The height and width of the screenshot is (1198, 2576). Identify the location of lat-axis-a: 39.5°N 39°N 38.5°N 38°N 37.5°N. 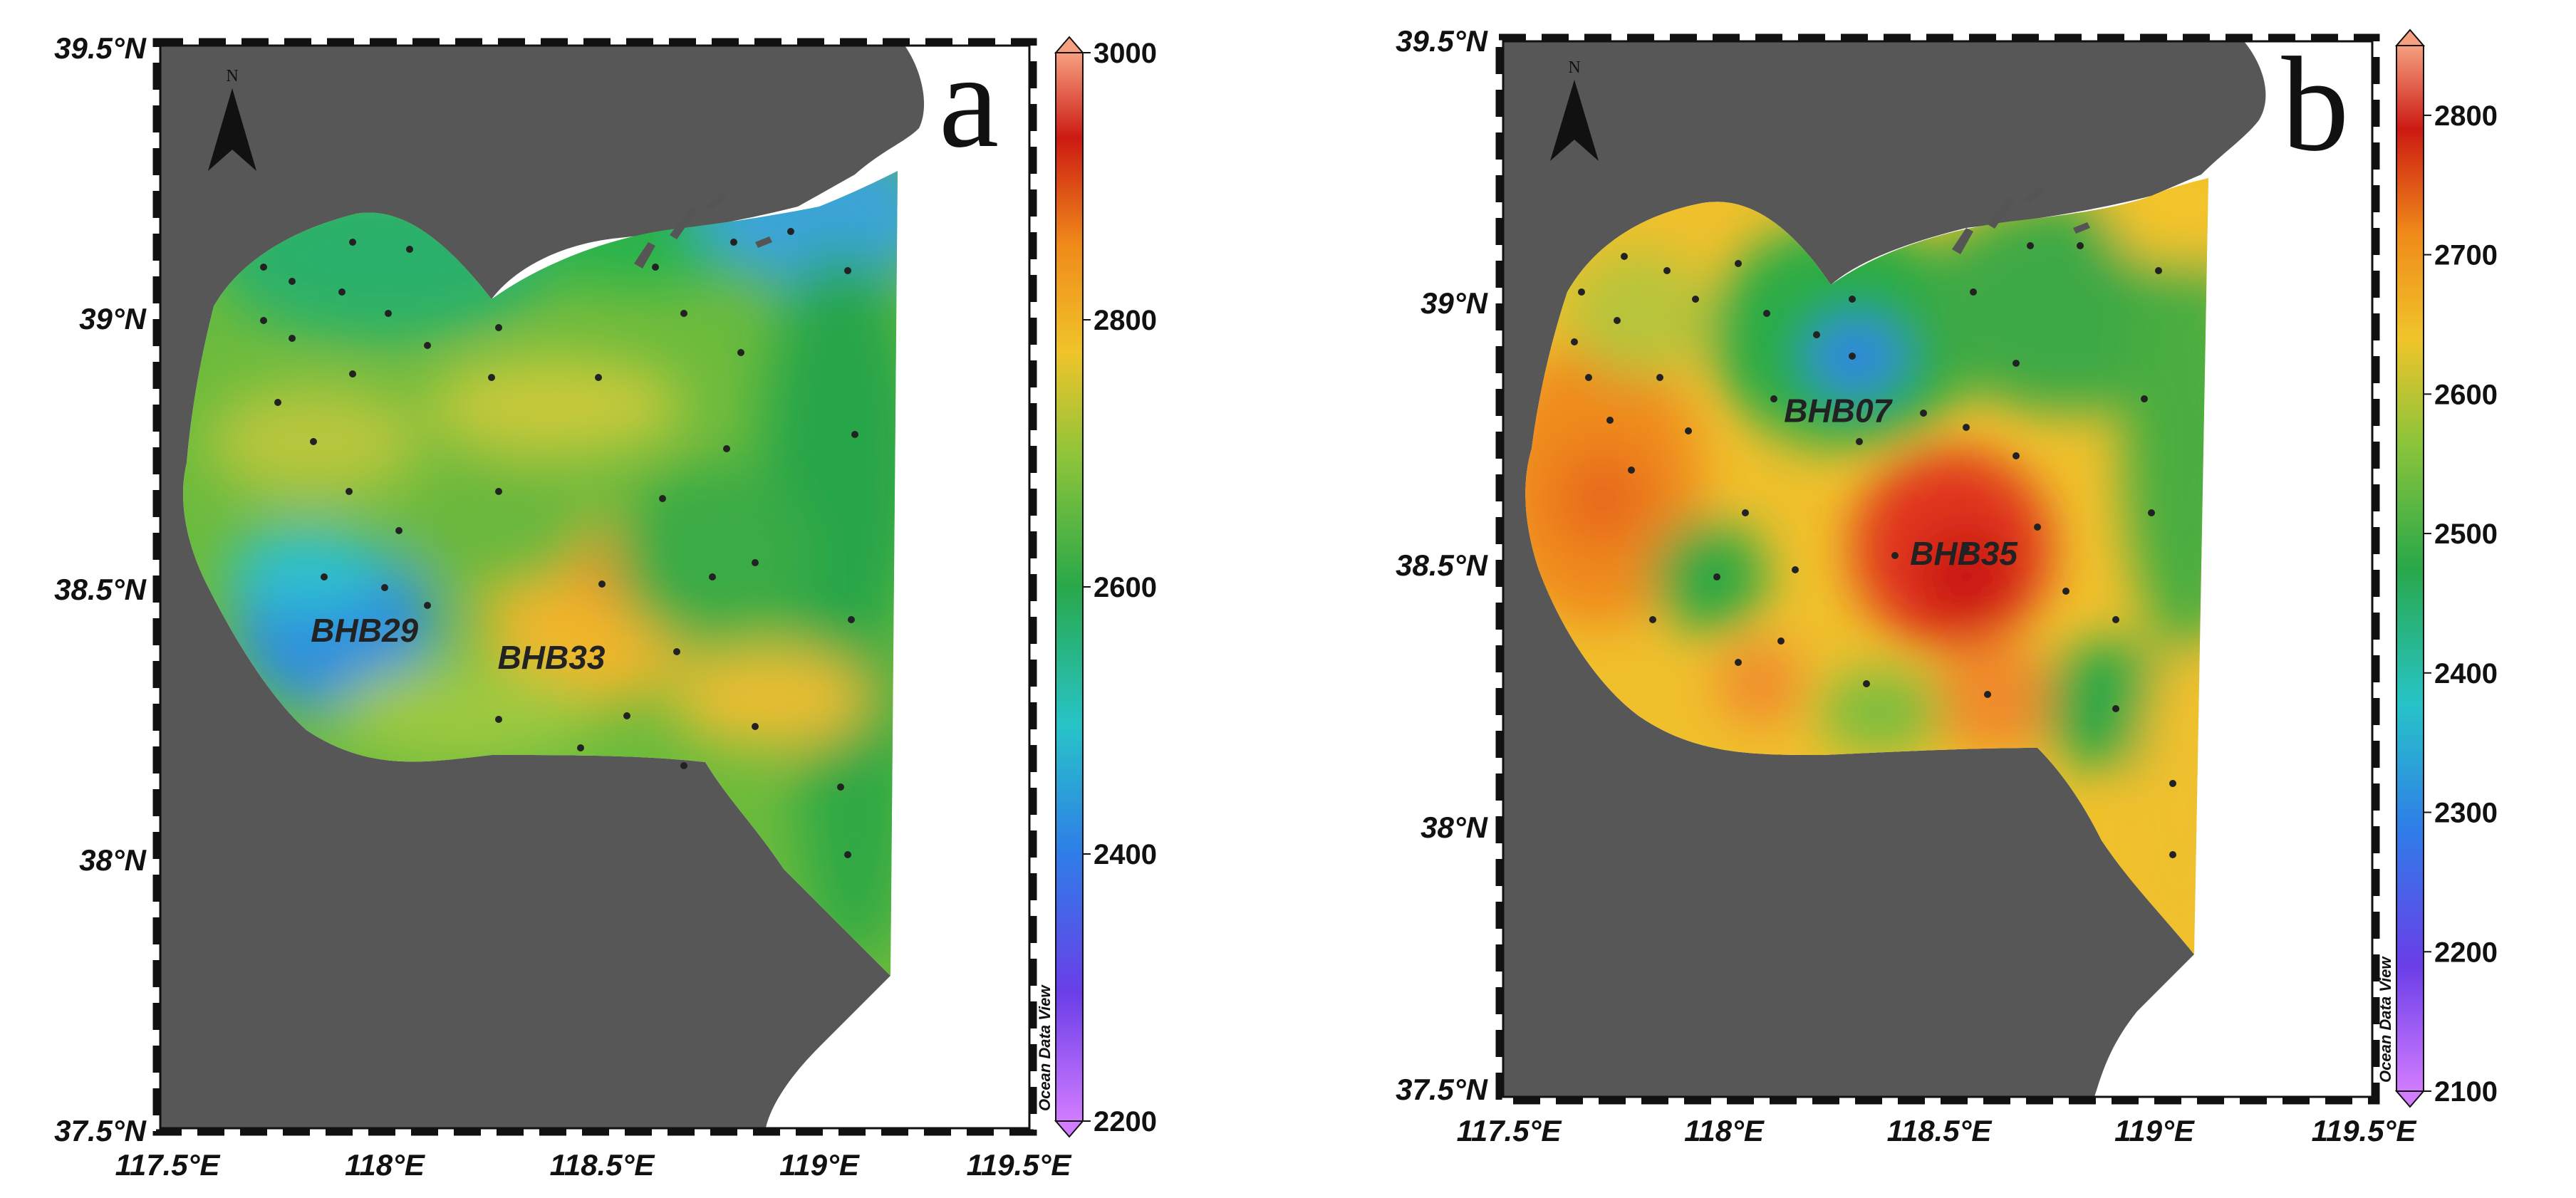
(100, 589).